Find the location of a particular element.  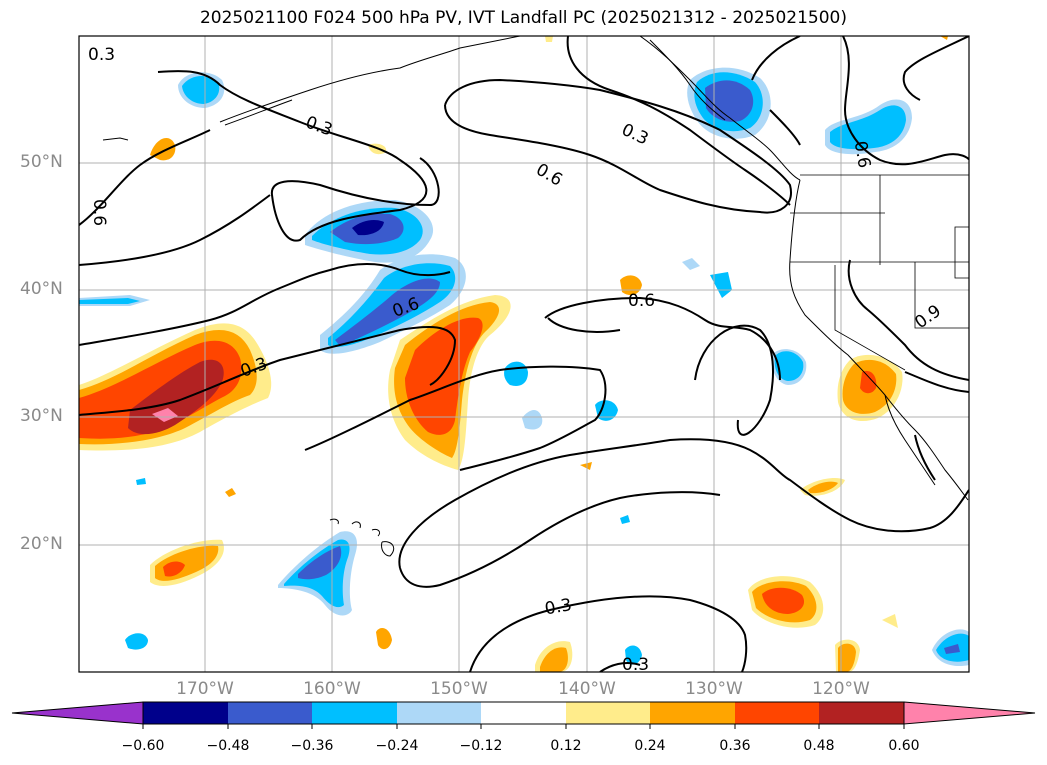

lon-label-170w: 170°W is located at coordinates (205, 689).